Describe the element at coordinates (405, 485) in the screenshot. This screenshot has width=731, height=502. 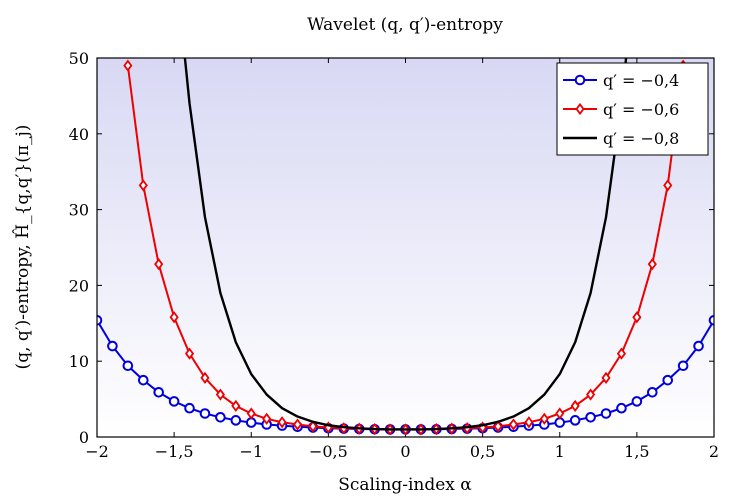
I see `x-axis-label: Scaling-index α` at that location.